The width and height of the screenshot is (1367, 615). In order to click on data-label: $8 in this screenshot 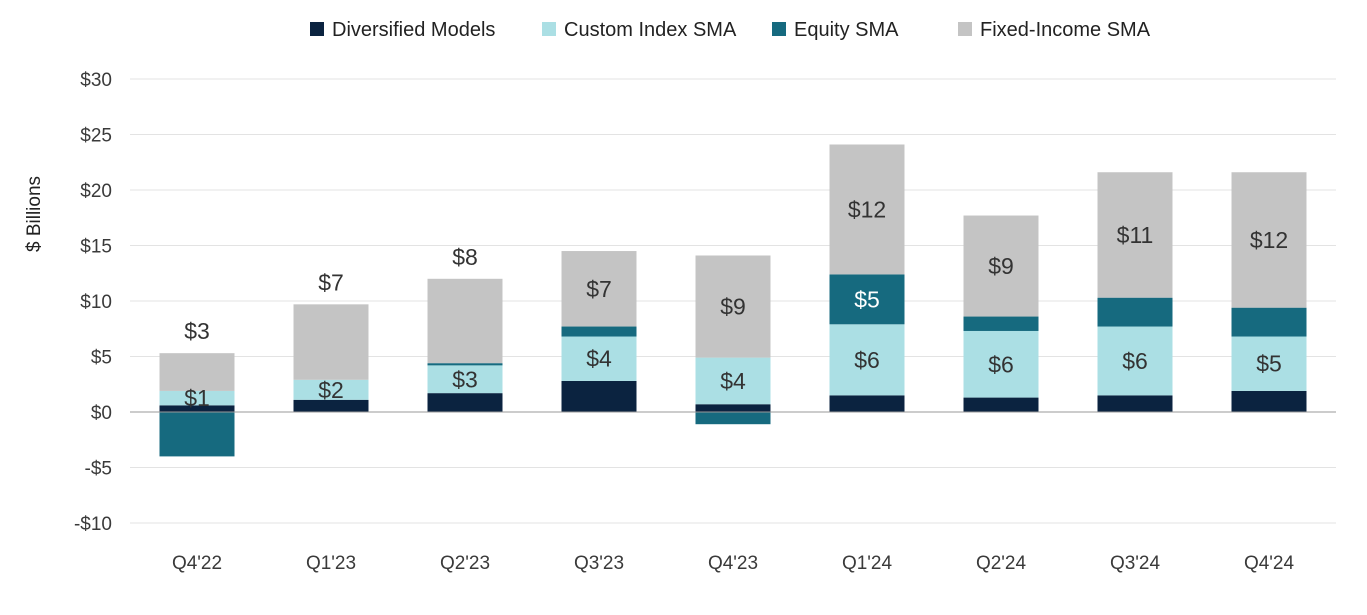, I will do `click(465, 257)`.